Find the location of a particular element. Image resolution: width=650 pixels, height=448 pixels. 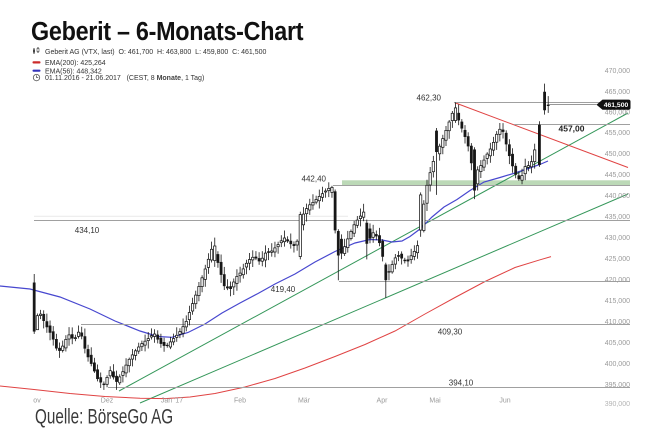

svg-text: 442,40 is located at coordinates (314, 179).